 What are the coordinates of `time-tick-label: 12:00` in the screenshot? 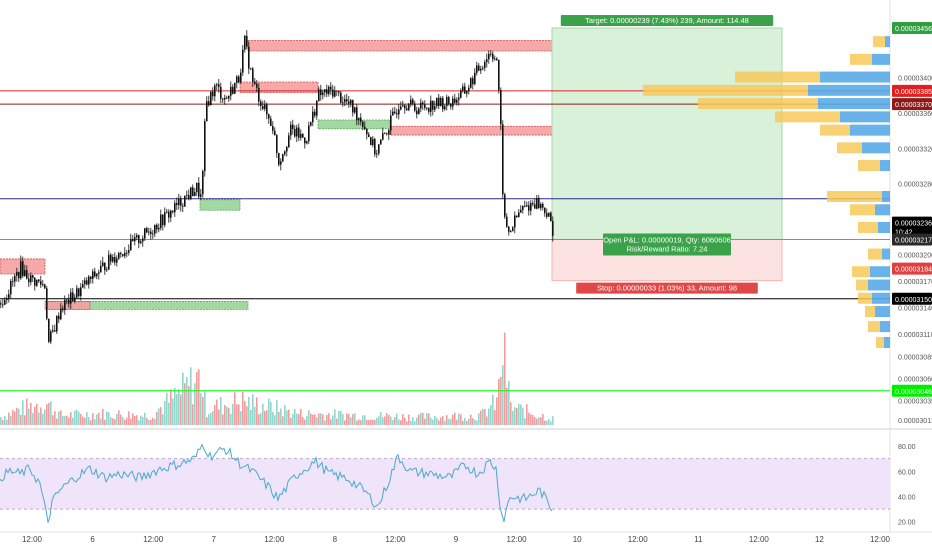 It's located at (517, 539).